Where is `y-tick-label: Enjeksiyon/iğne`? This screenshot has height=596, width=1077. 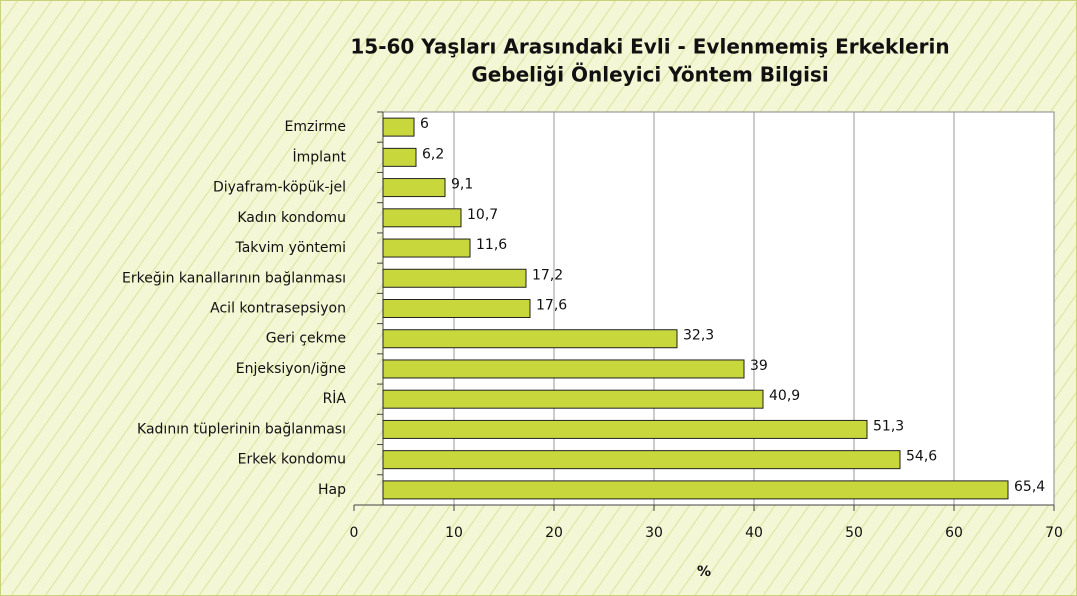 y-tick-label: Enjeksiyon/iğne is located at coordinates (291, 369).